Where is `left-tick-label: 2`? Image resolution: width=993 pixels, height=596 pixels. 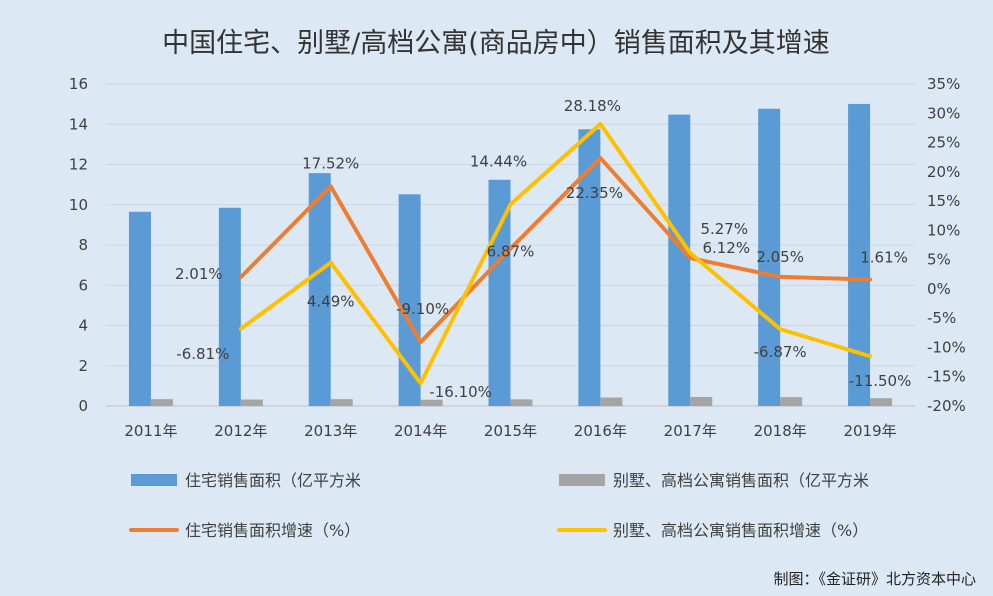
left-tick-label: 2 is located at coordinates (83, 366).